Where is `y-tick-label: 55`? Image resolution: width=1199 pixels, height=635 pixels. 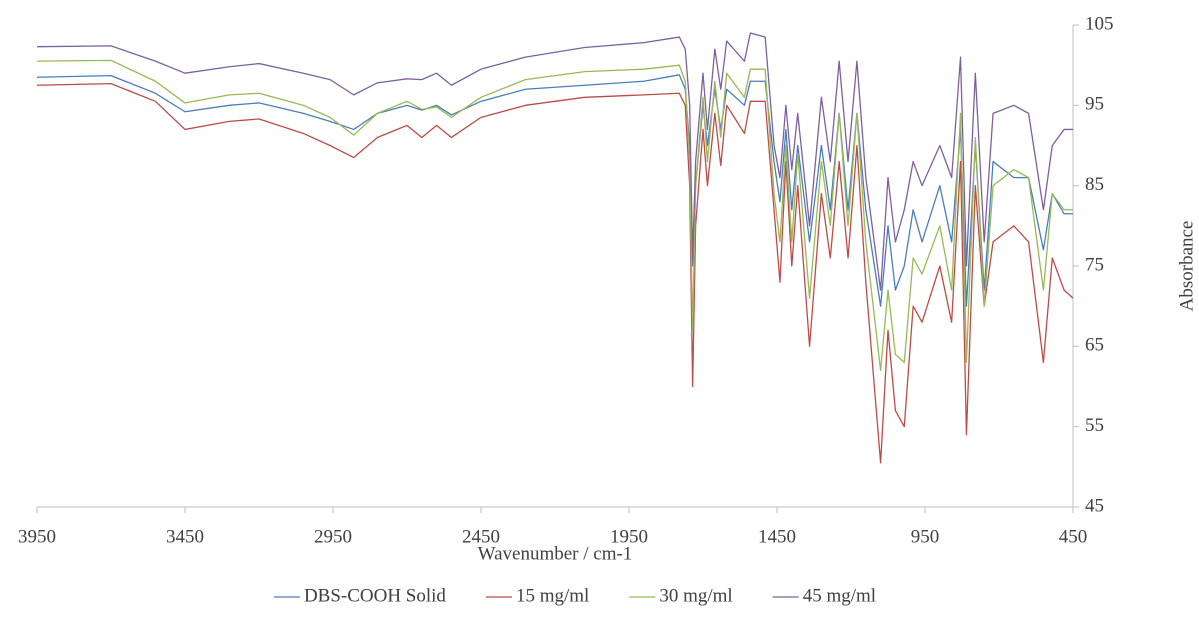
y-tick-label: 55 is located at coordinates (1094, 425).